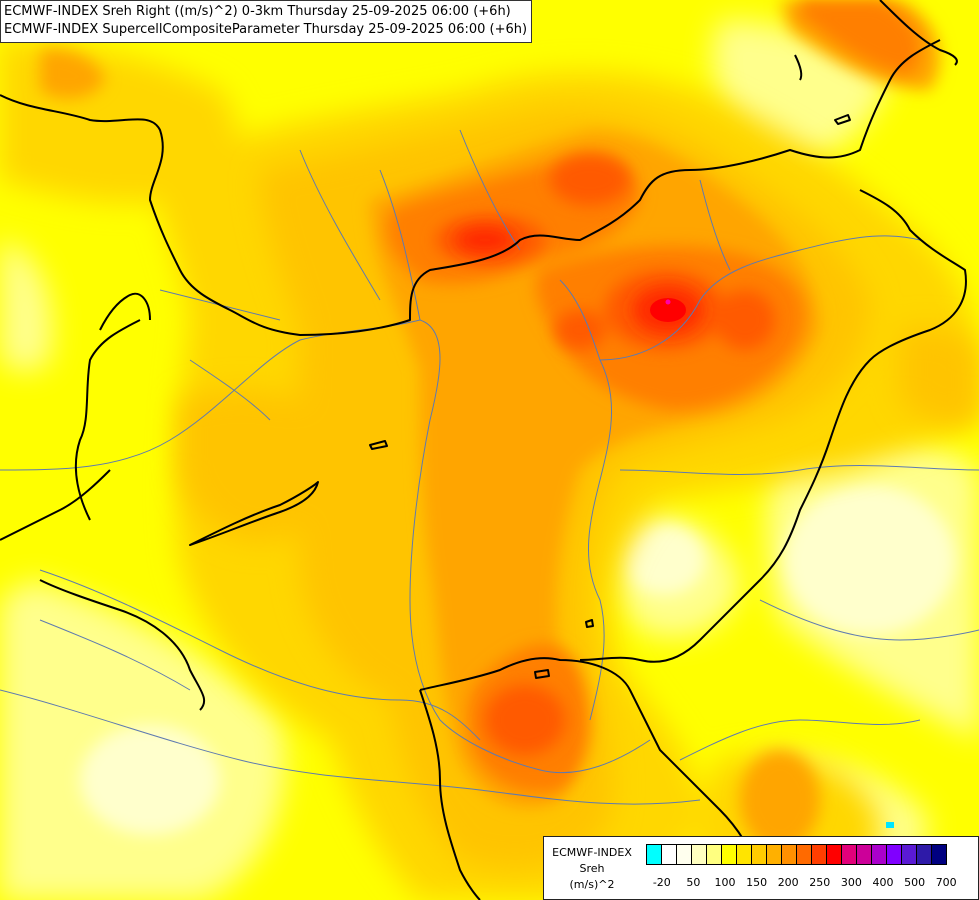 The image size is (979, 900). I want to click on field-red-orange-south, so click(525, 720).